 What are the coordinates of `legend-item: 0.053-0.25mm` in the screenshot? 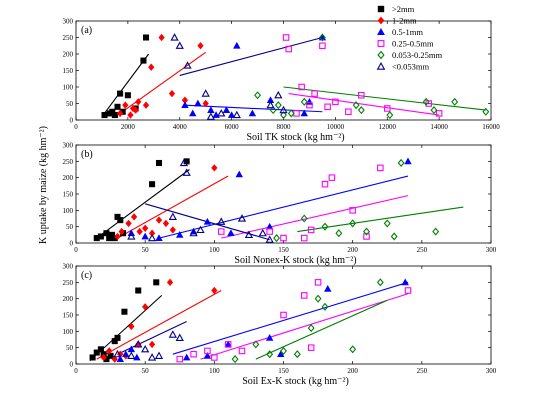 It's located at (409, 55).